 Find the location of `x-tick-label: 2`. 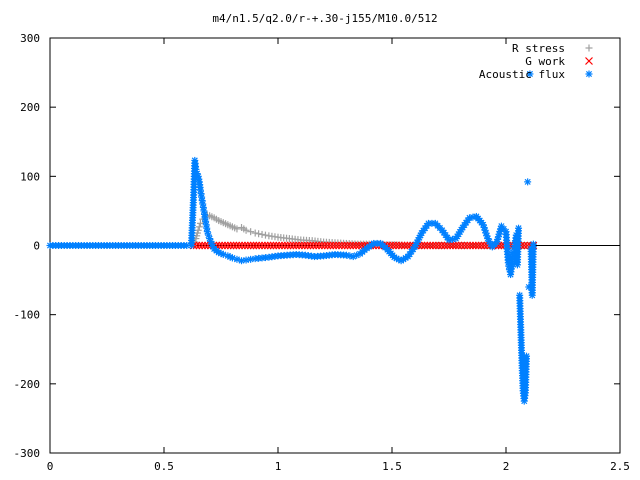

x-tick-label: 2 is located at coordinates (506, 466).